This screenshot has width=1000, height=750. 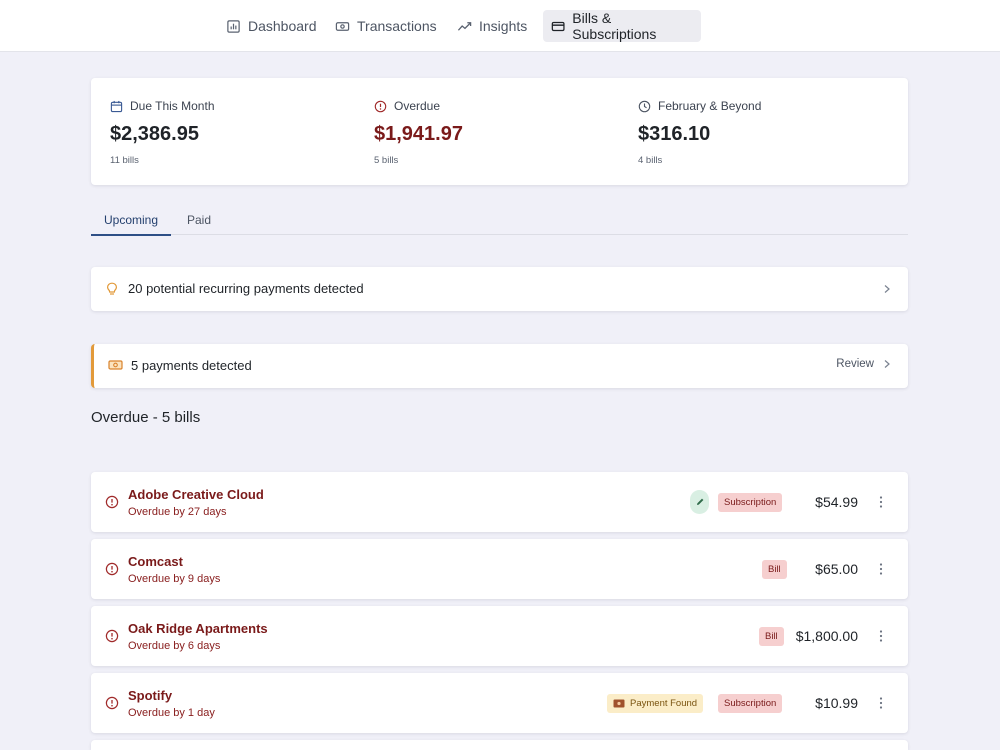 What do you see at coordinates (116, 106) in the screenshot?
I see `calendar-icon` at bounding box center [116, 106].